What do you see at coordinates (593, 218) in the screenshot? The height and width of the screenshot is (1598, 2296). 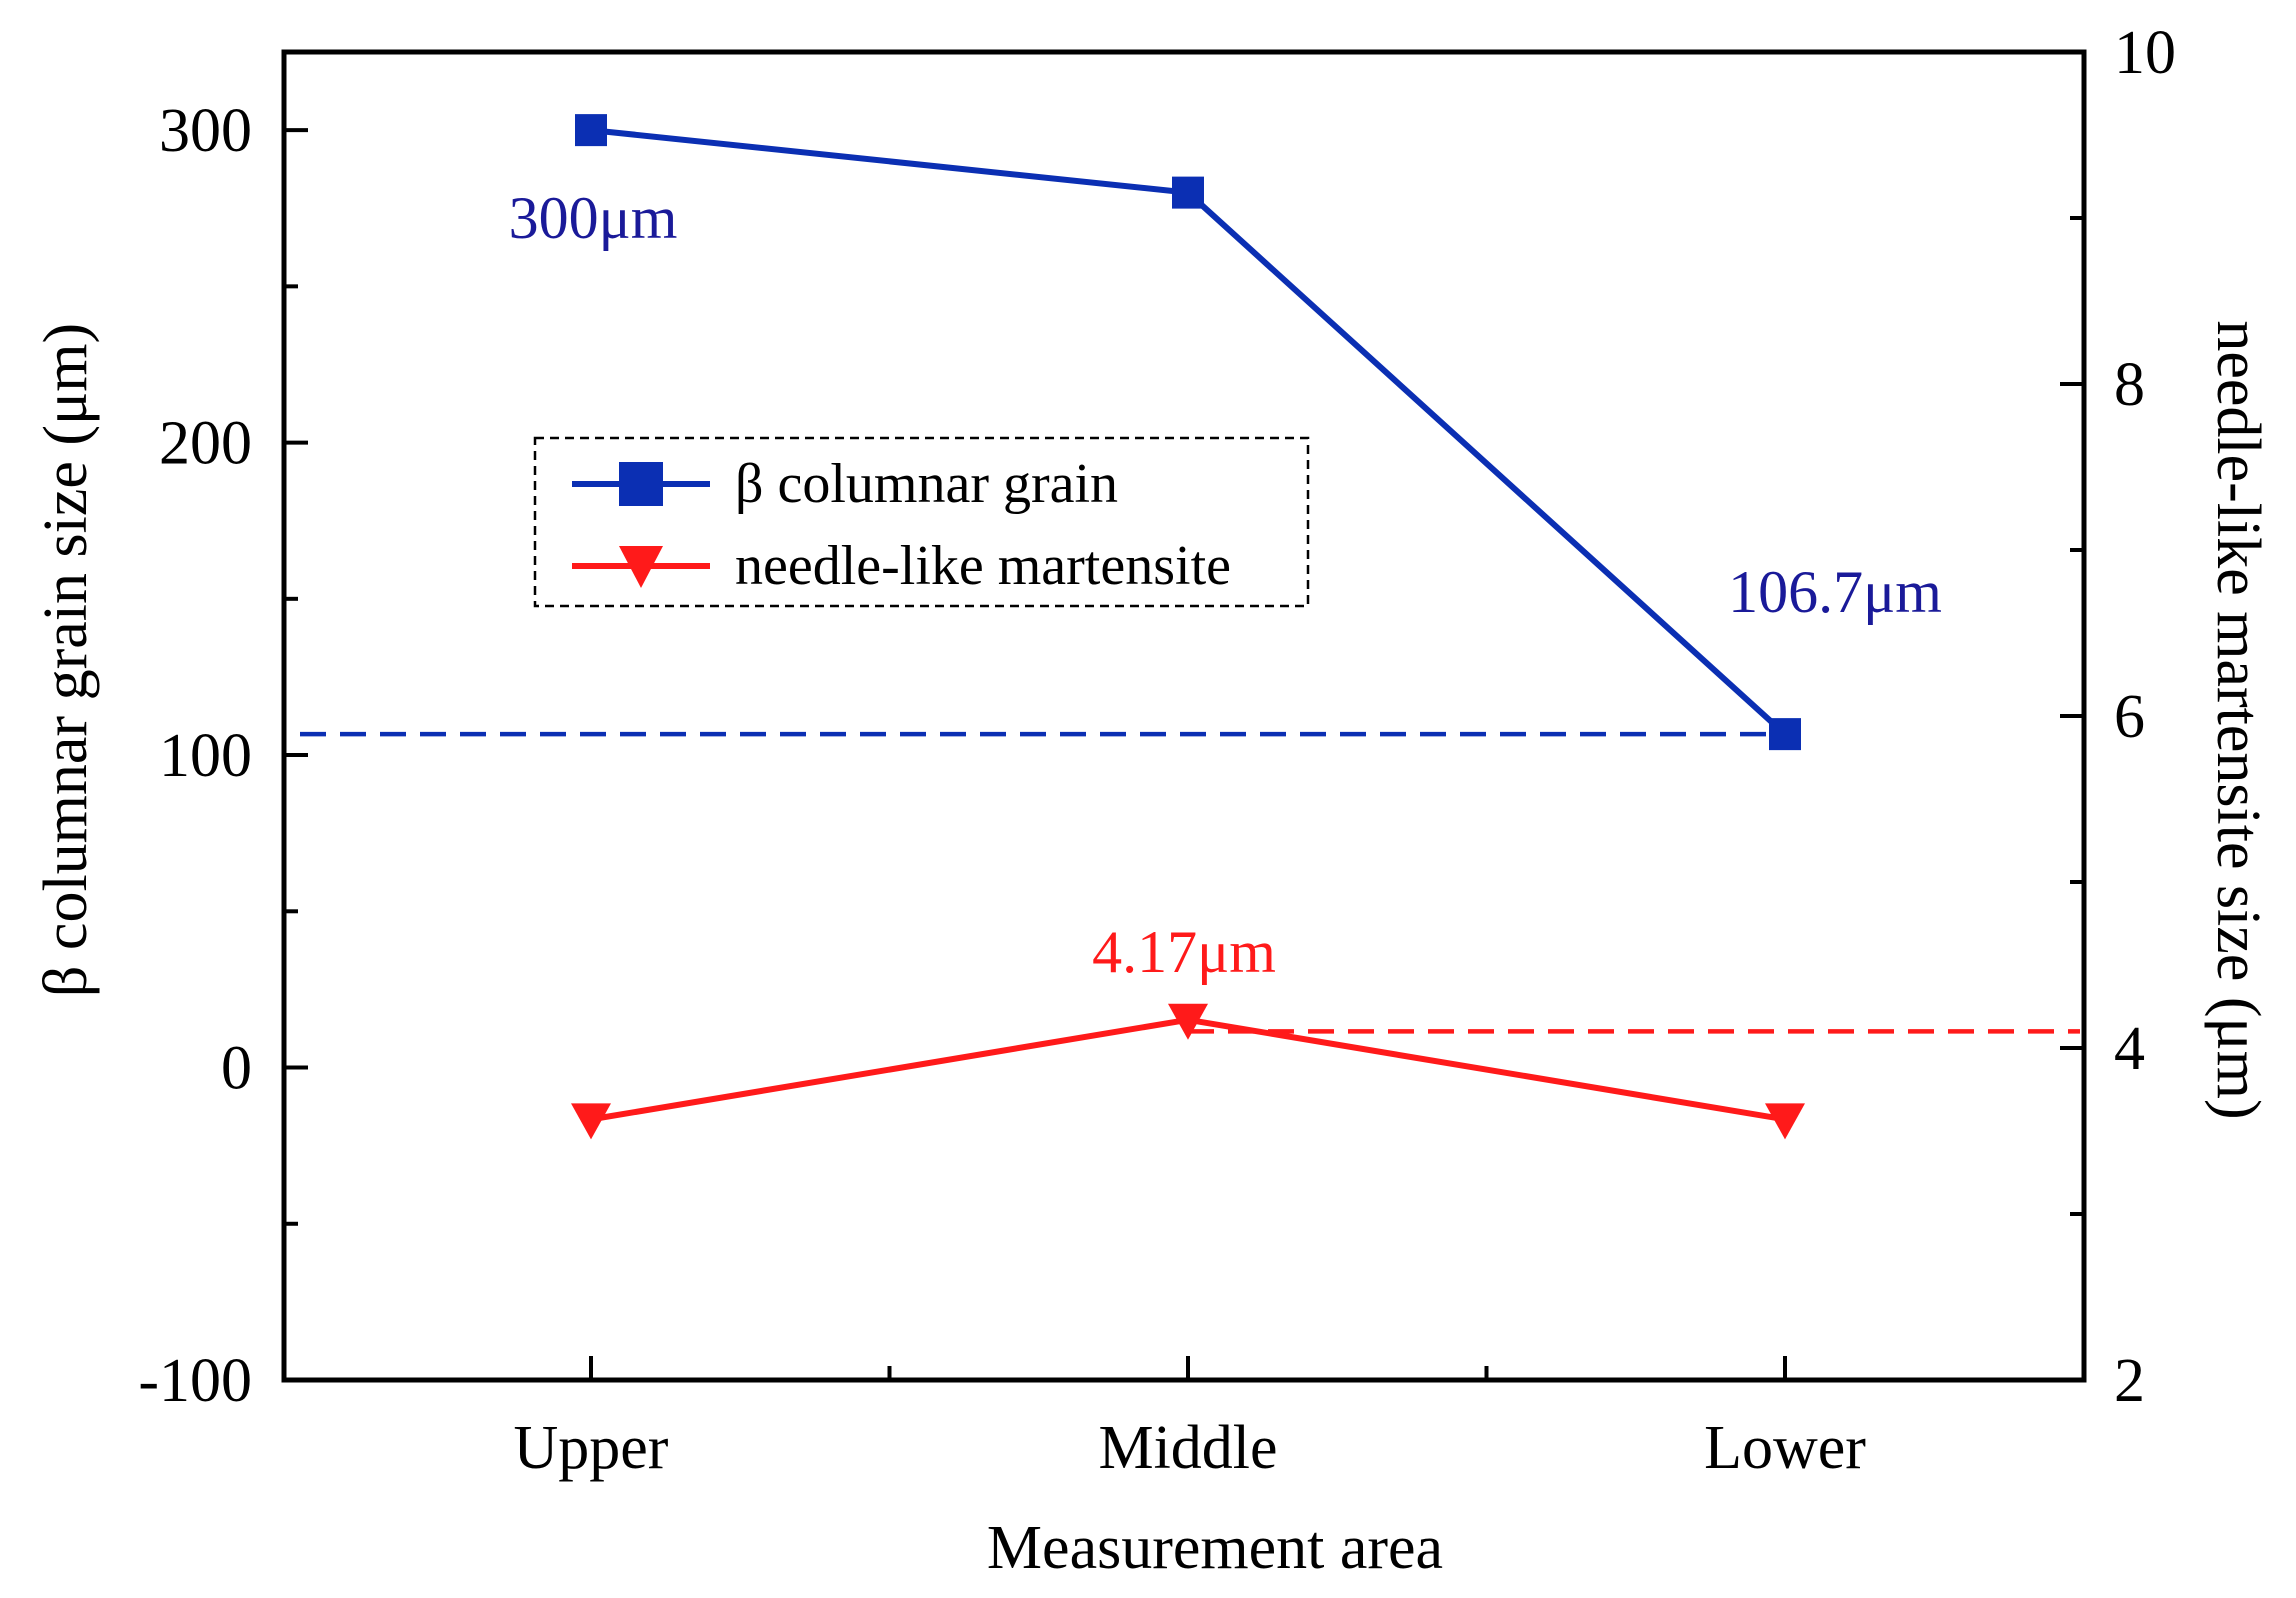 I see `annotation-upper-grain: 300μm` at bounding box center [593, 218].